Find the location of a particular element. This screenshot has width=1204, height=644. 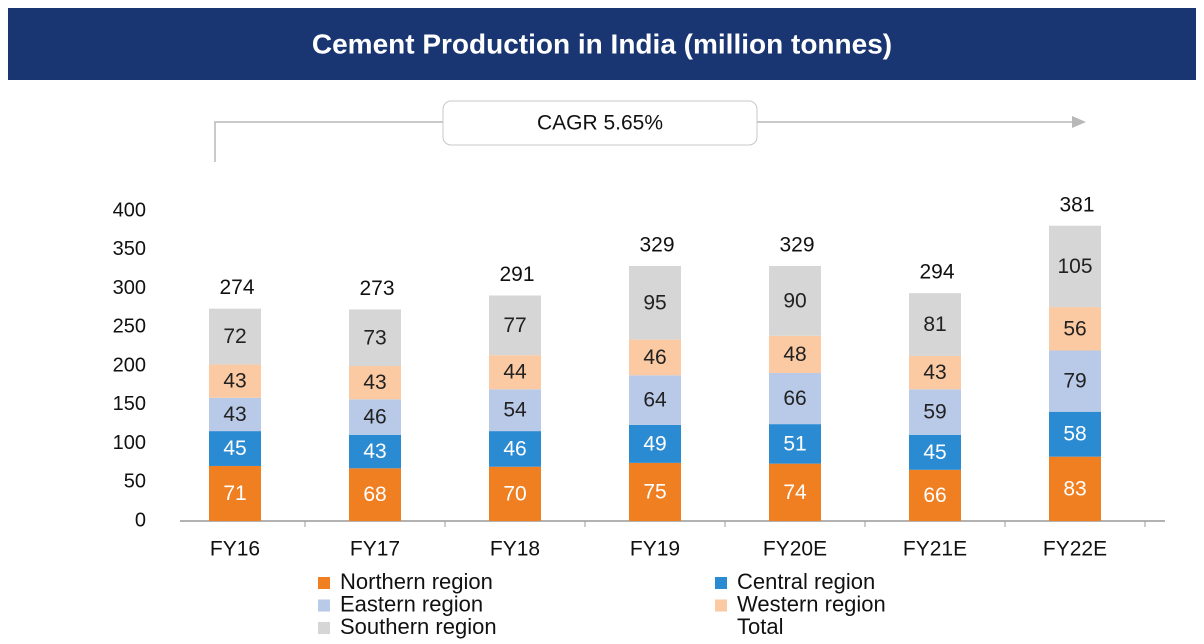

x-tick-label: FY17 is located at coordinates (375, 549).